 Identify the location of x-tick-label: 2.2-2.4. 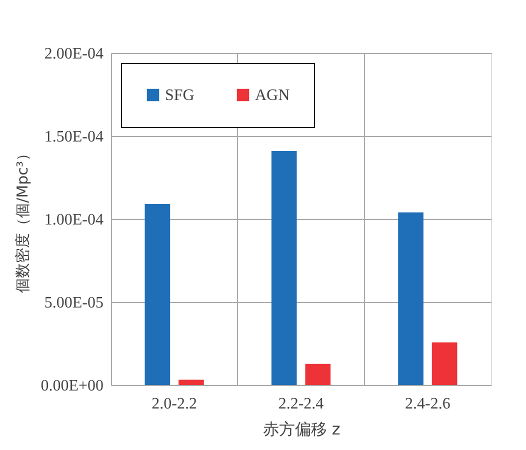
(301, 404).